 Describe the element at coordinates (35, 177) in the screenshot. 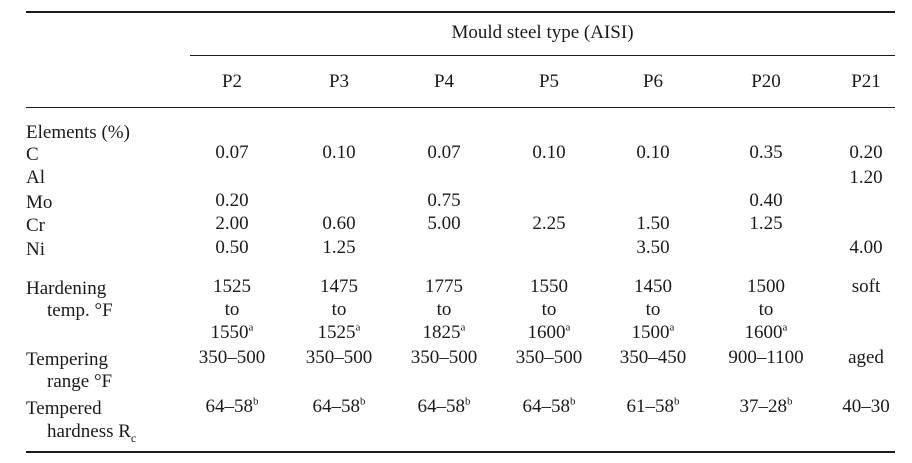

I see `row-label-al: Al` at that location.